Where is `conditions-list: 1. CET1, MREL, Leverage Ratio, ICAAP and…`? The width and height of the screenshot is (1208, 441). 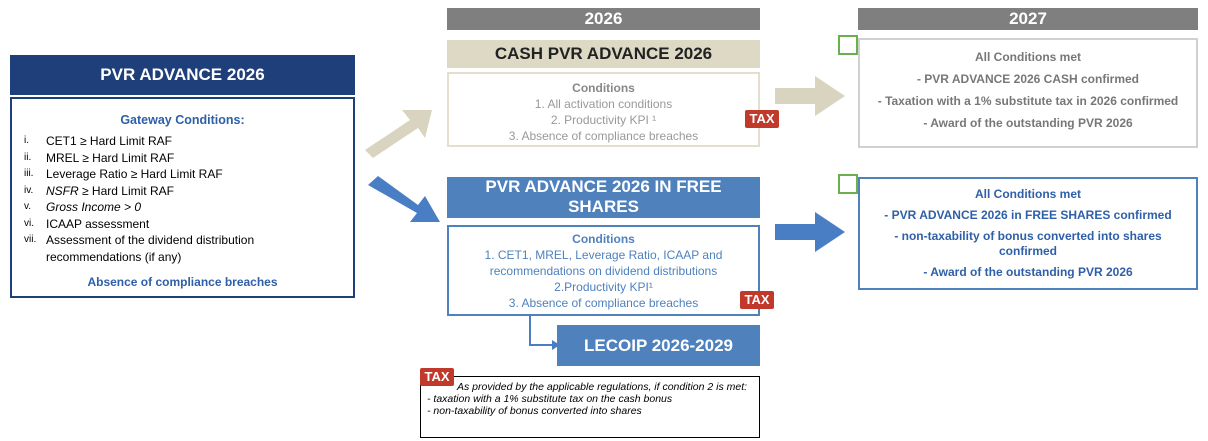
conditions-list: 1. CET1, MREL, Leverage Ratio, ICAAP and… is located at coordinates (603, 279).